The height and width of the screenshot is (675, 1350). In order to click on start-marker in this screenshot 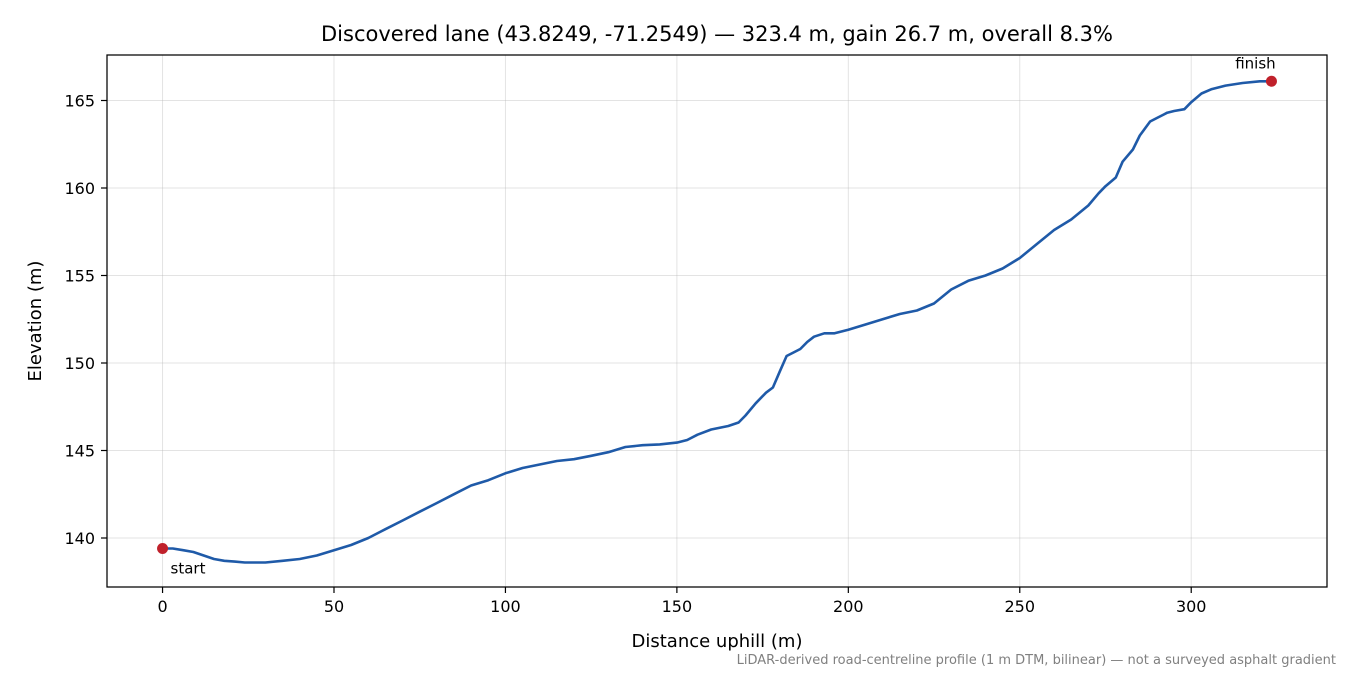, I will do `click(163, 548)`.